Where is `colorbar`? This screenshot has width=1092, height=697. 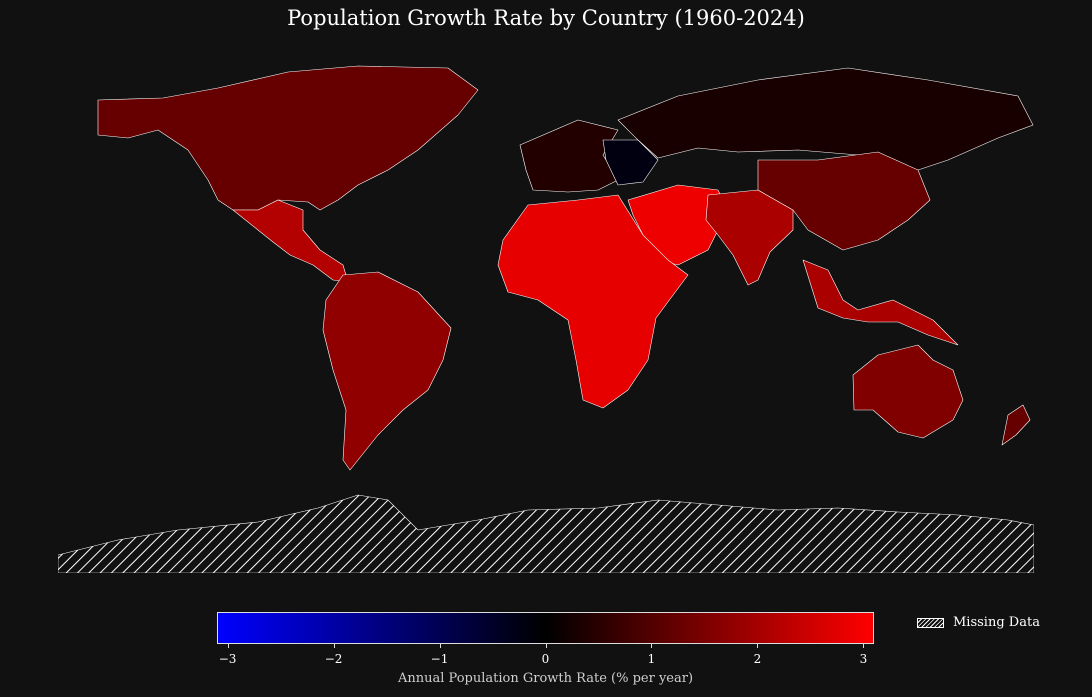 colorbar is located at coordinates (545, 628).